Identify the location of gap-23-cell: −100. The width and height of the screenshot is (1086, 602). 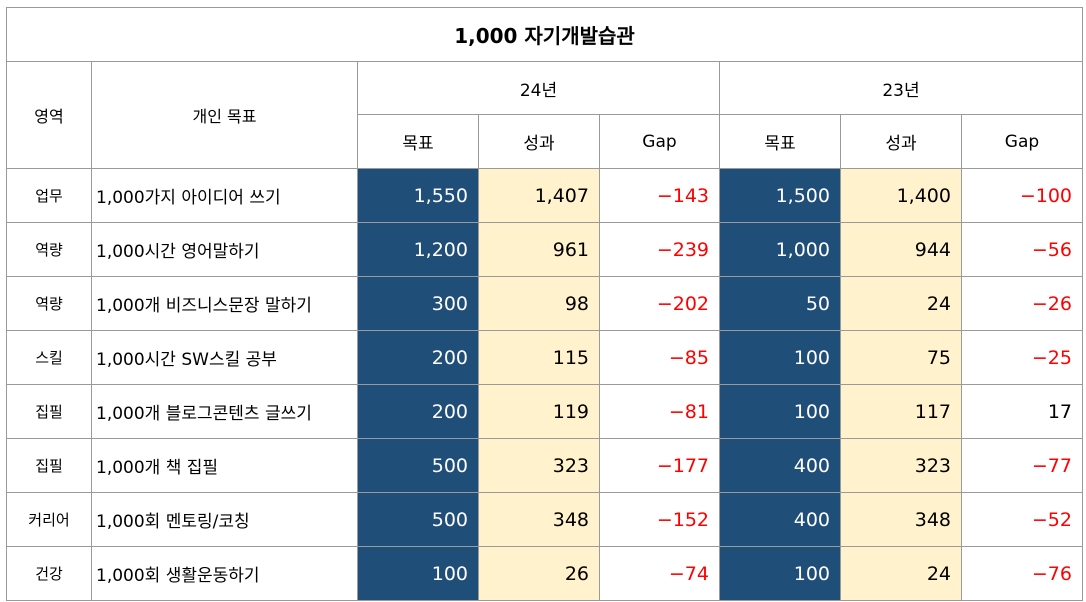
(1022, 195).